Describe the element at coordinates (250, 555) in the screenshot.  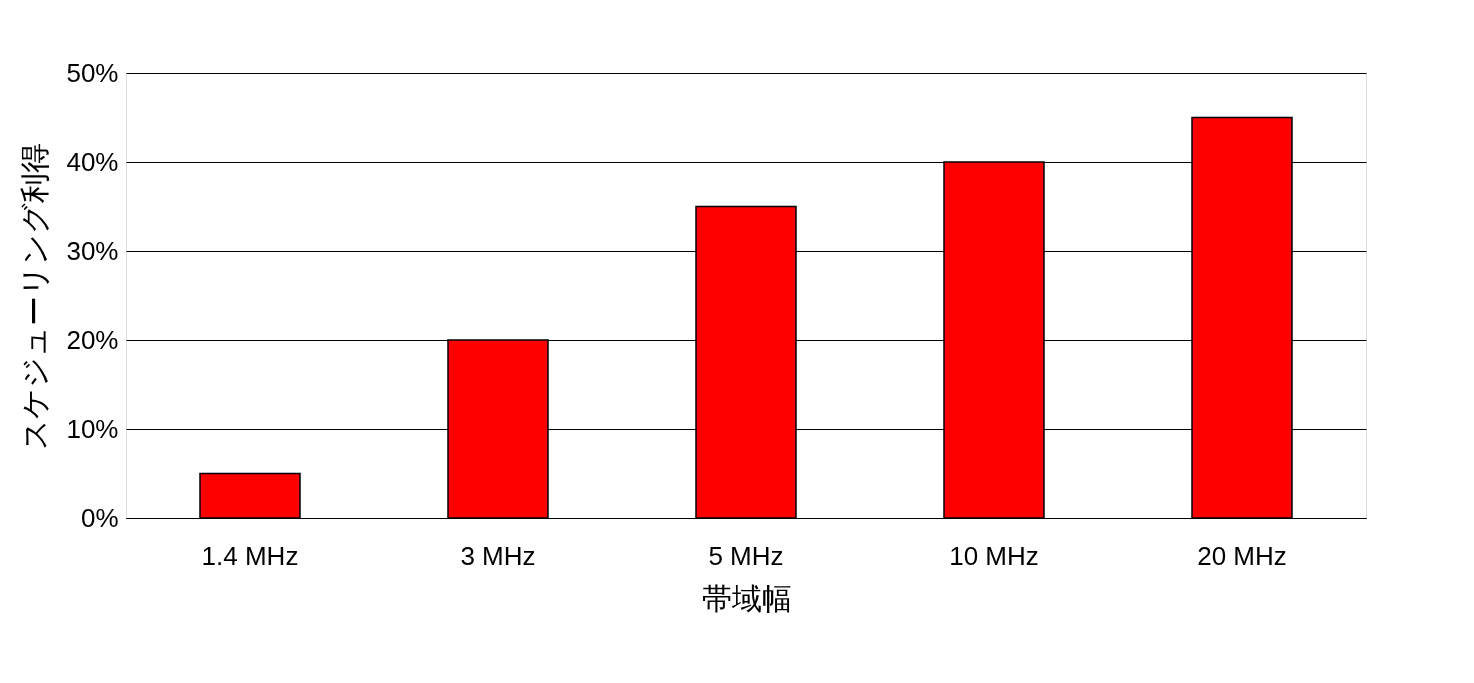
I see `x-tick-label: 1.4 MHz` at that location.